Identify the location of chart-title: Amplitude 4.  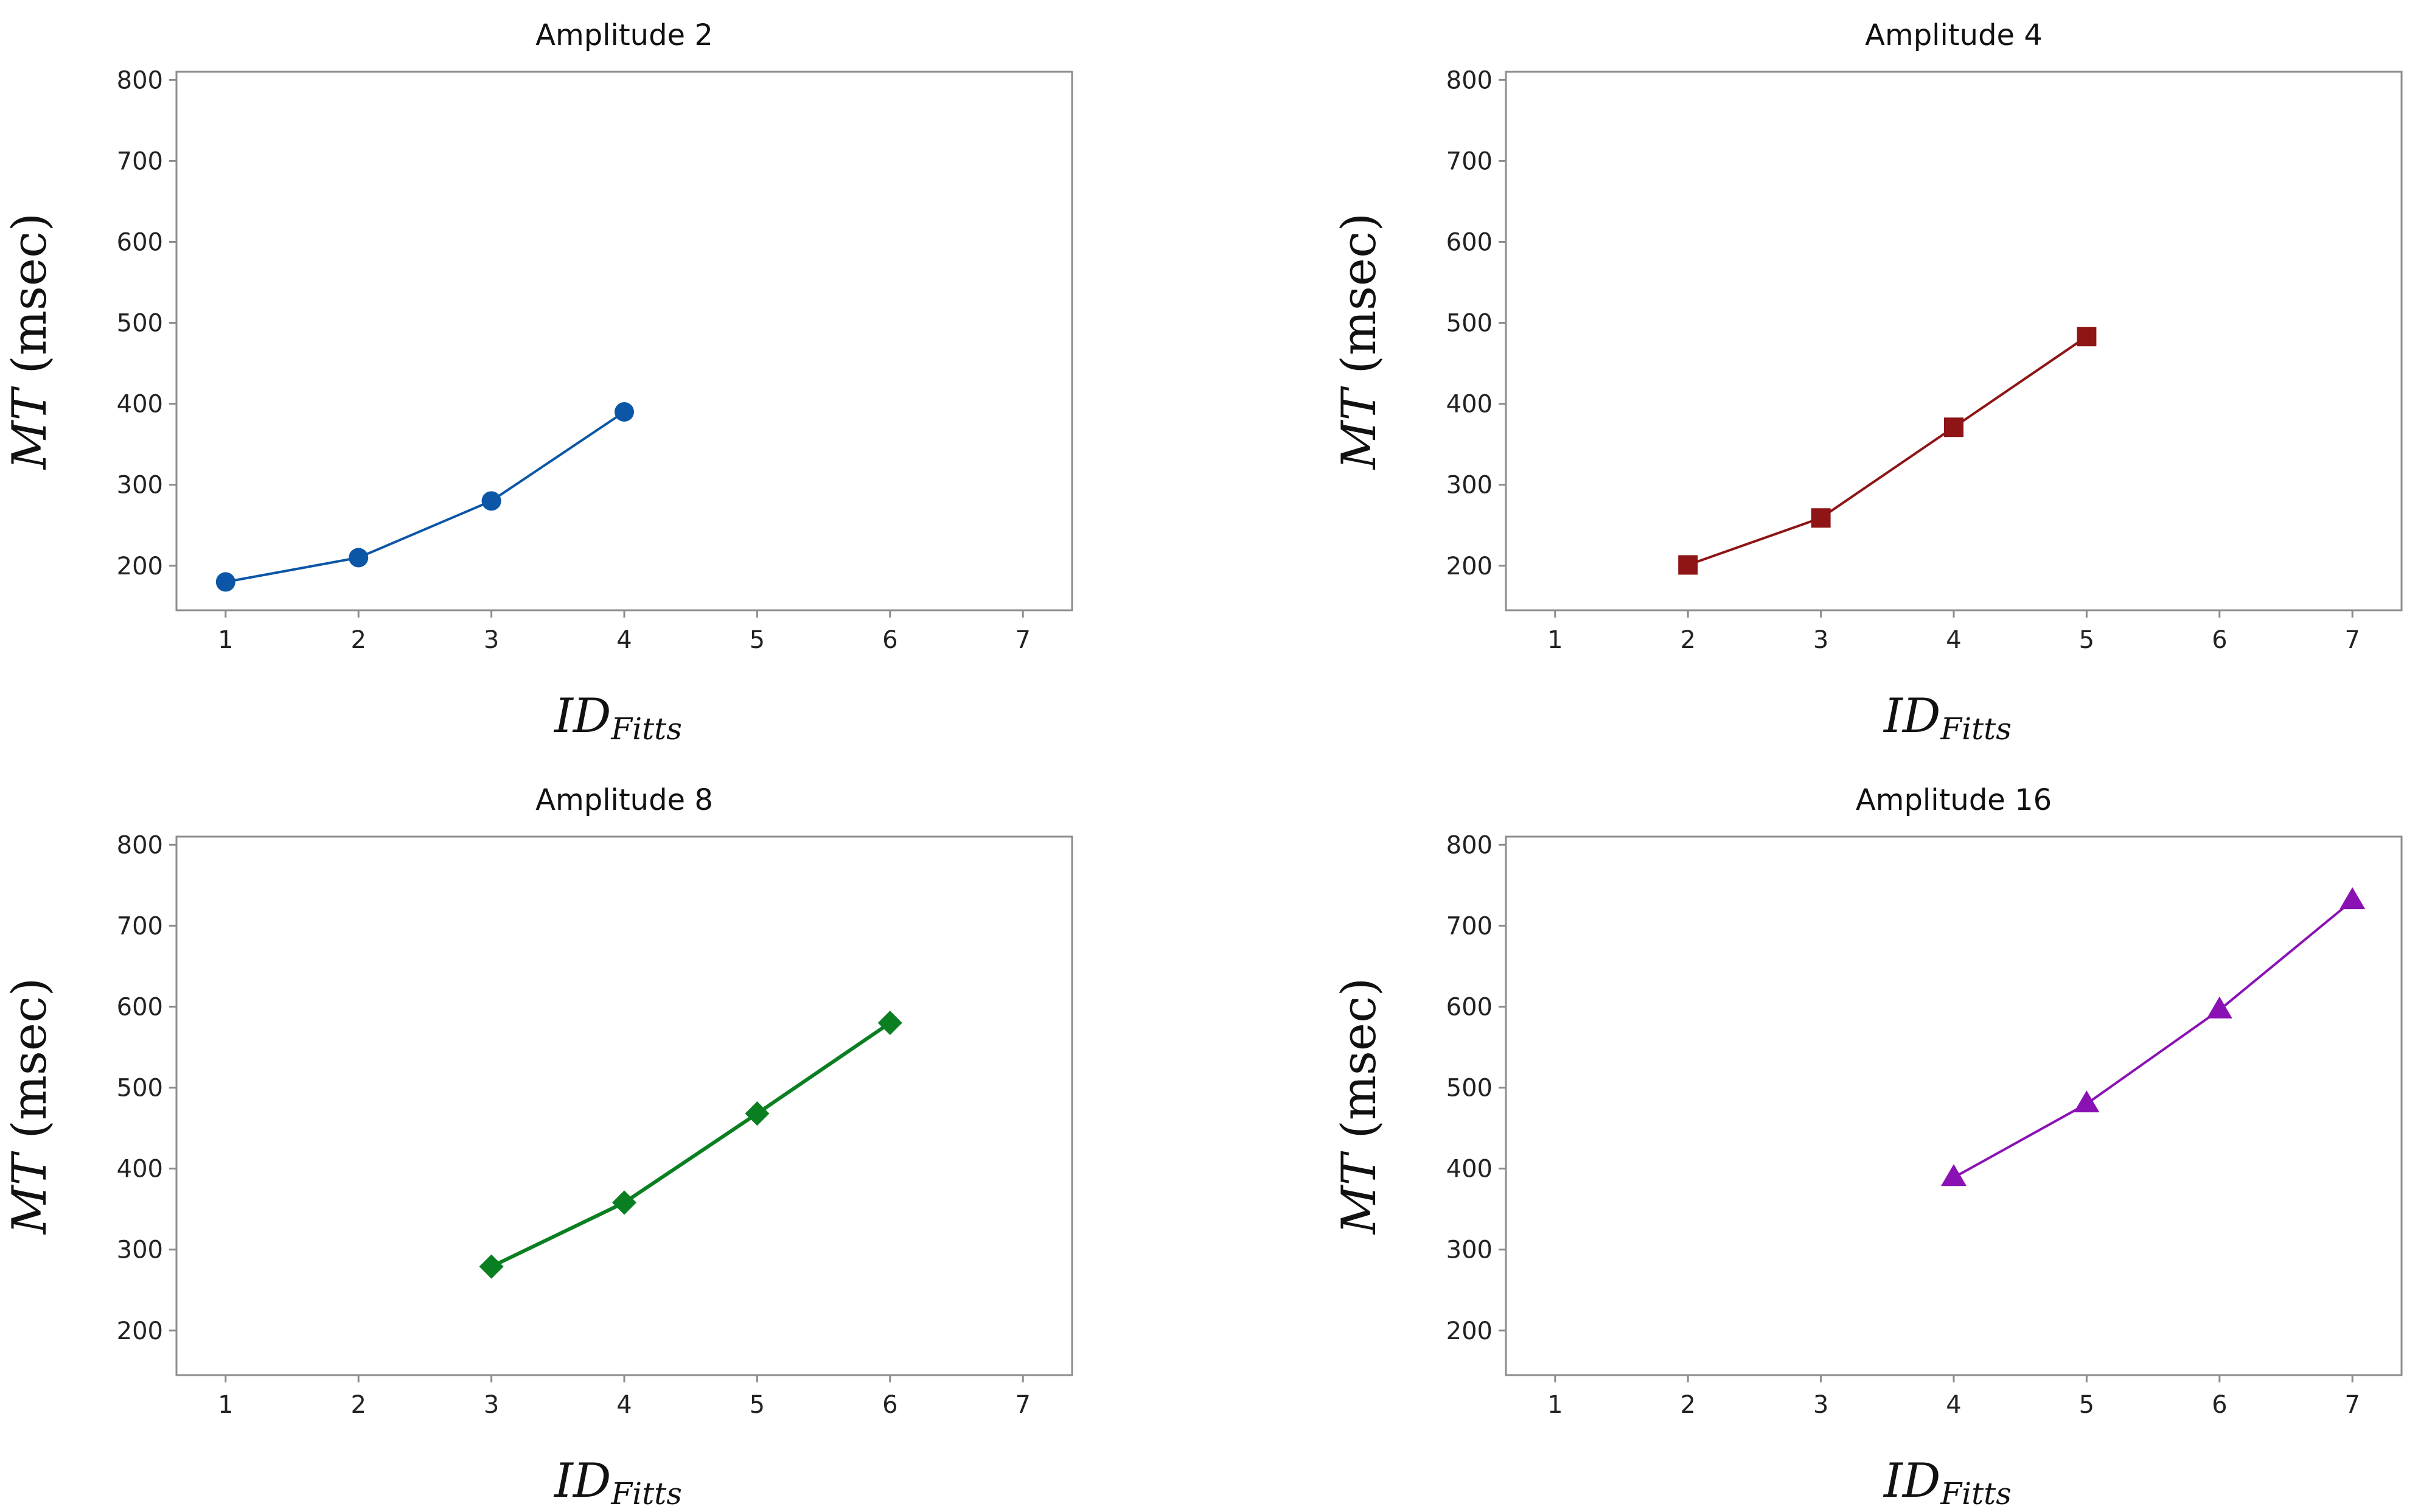
(1954, 35).